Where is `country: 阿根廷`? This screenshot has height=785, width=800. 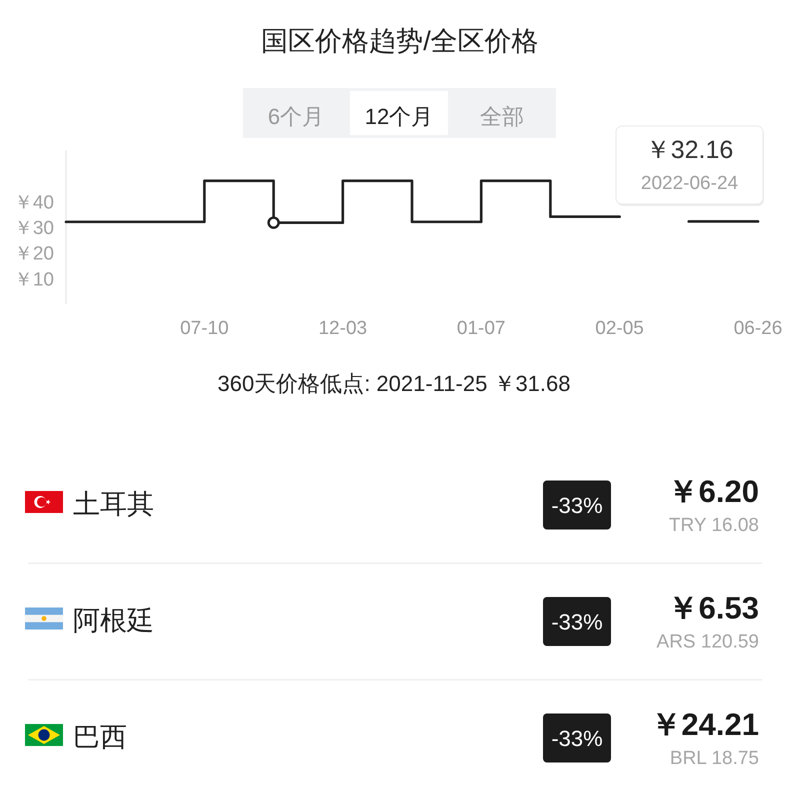
country: 阿根廷 is located at coordinates (113, 621).